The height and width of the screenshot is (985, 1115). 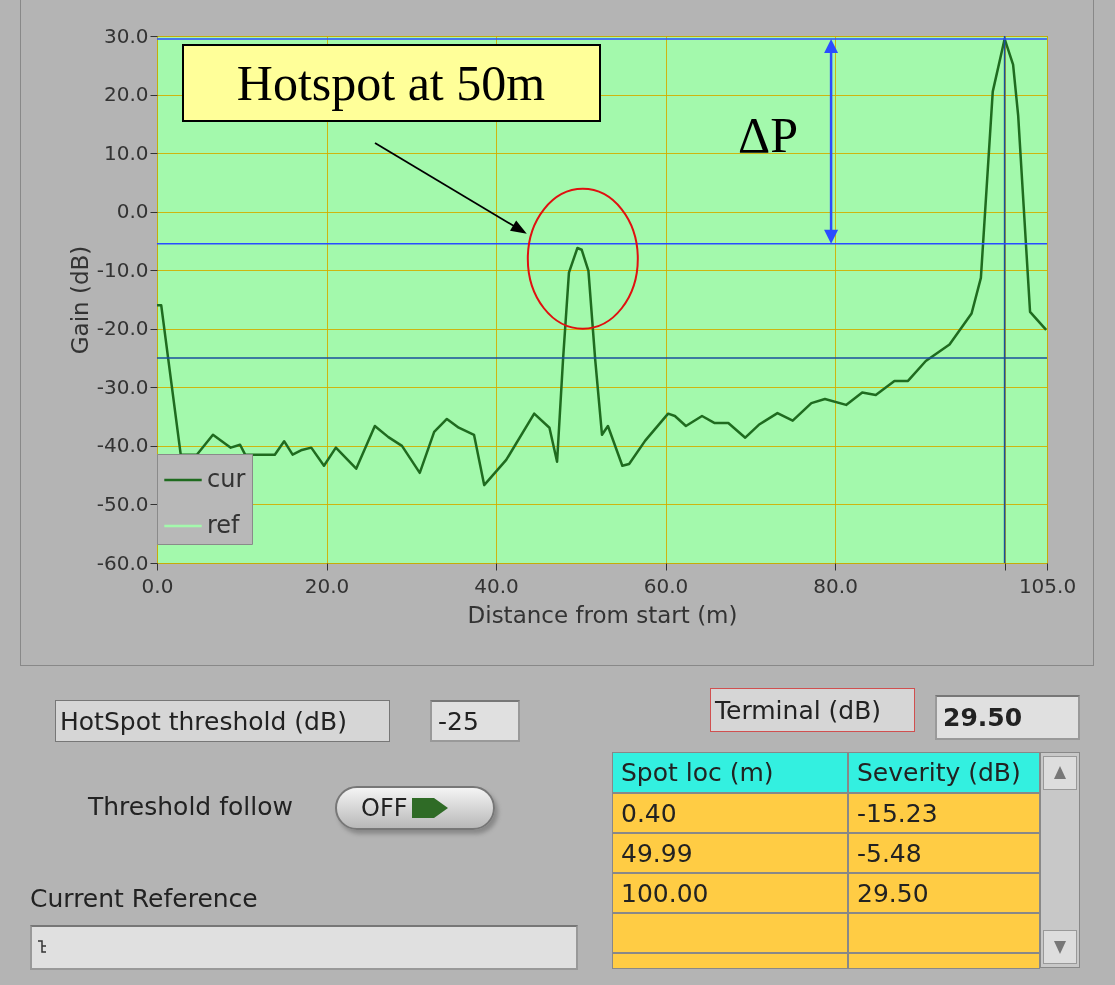 What do you see at coordinates (835, 585) in the screenshot?
I see `x-tick-label: 80.0` at bounding box center [835, 585].